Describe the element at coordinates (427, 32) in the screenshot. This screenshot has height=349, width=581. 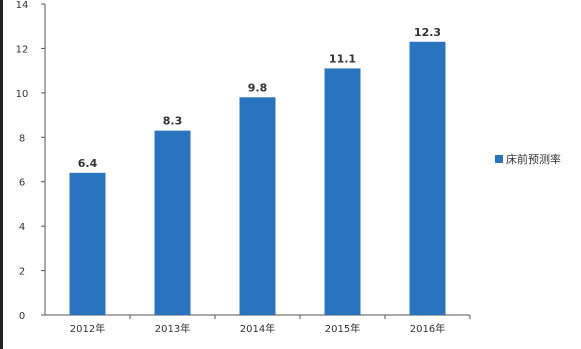
I see `bar-value-label: 12.3` at that location.